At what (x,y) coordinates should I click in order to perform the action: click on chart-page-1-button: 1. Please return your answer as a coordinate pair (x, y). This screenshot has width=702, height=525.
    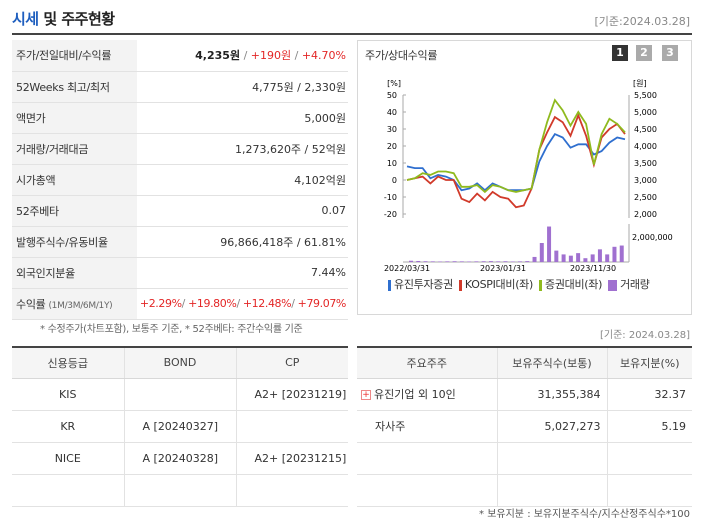
    Looking at the image, I should click on (620, 53).